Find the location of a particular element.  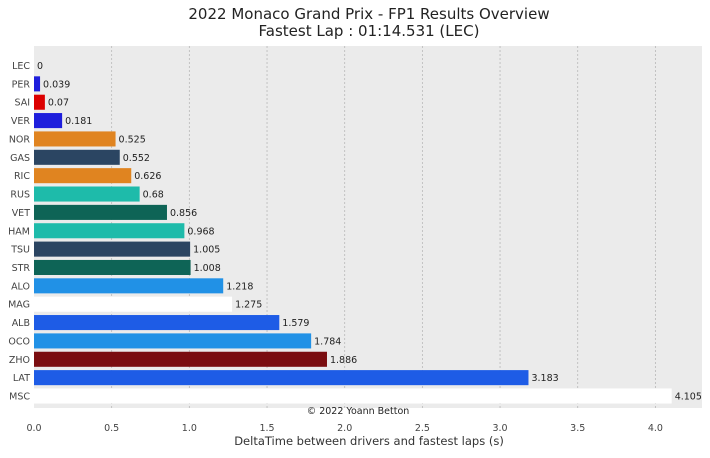

credit-text: © 2022 Yoann Betton is located at coordinates (358, 411).